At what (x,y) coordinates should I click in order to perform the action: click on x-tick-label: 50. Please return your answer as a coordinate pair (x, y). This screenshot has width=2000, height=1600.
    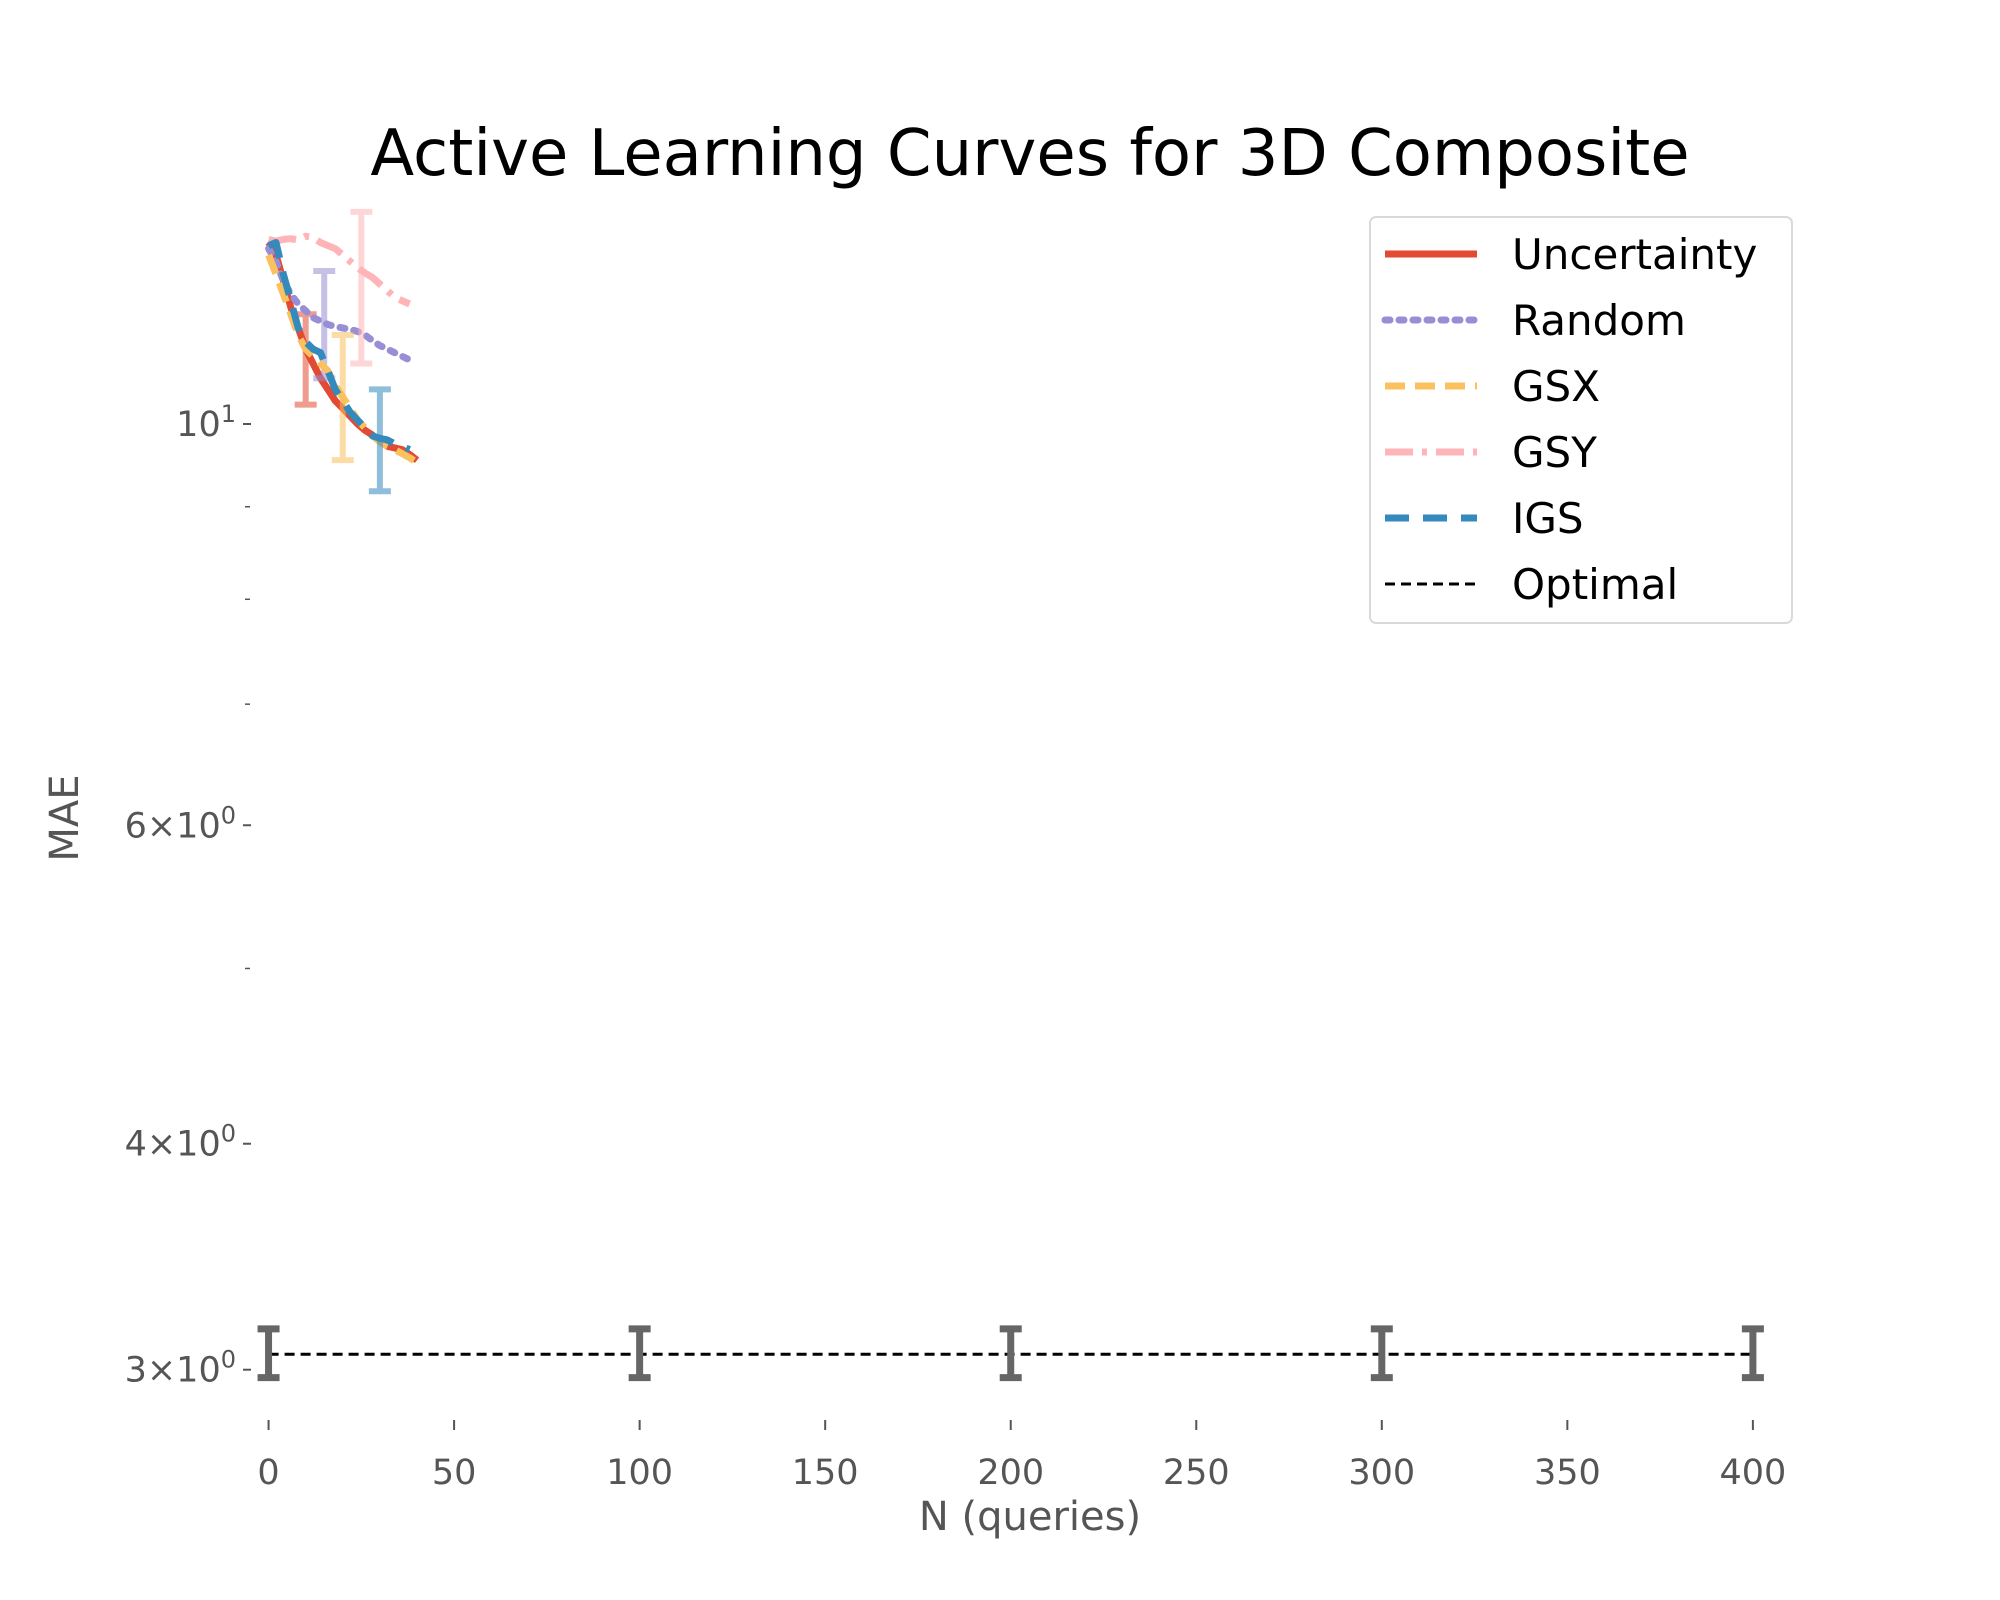
    Looking at the image, I should click on (454, 1473).